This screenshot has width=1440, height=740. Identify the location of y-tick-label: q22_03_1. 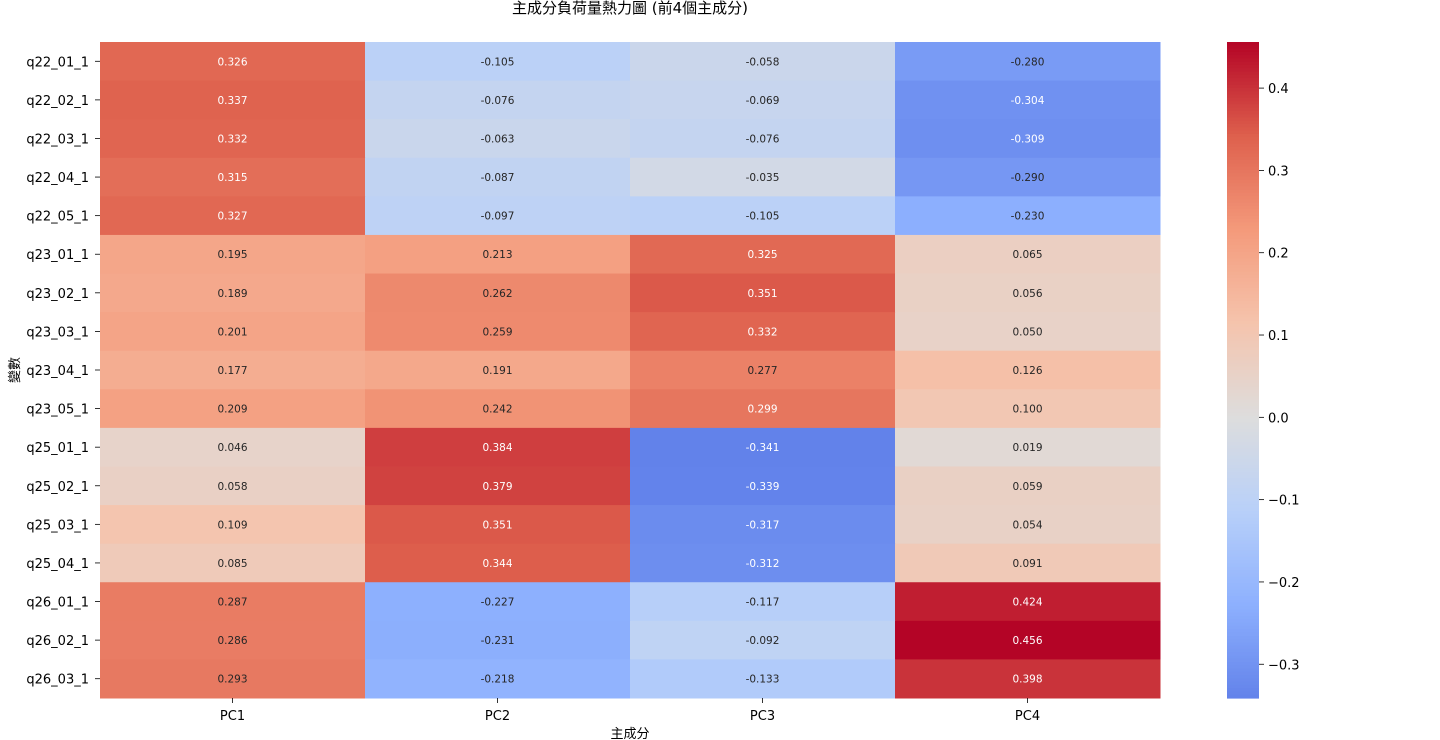
(57, 139).